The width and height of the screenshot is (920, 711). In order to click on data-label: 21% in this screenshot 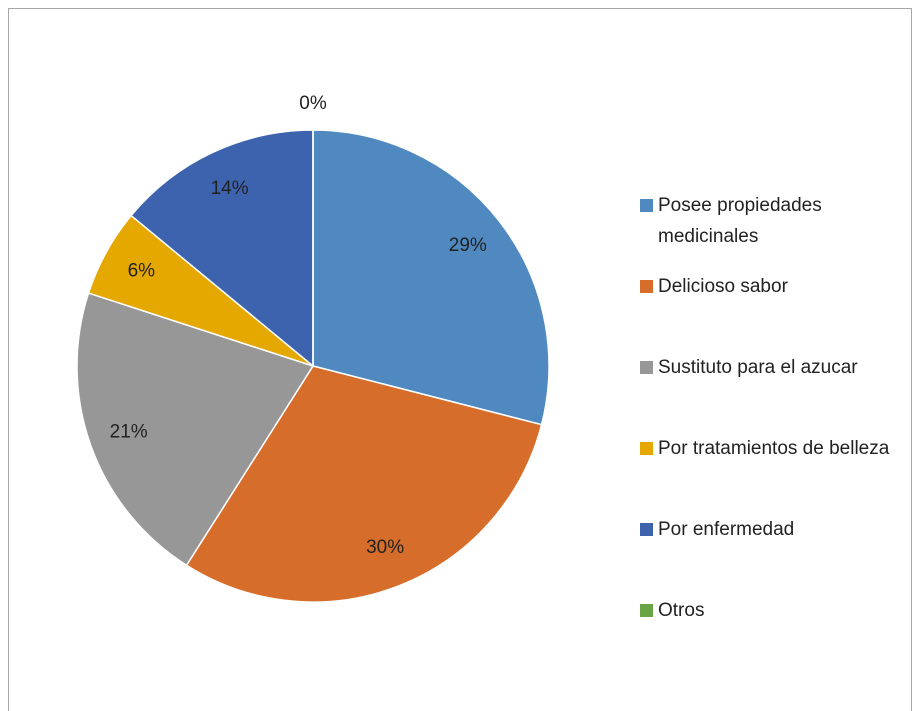, I will do `click(129, 431)`.